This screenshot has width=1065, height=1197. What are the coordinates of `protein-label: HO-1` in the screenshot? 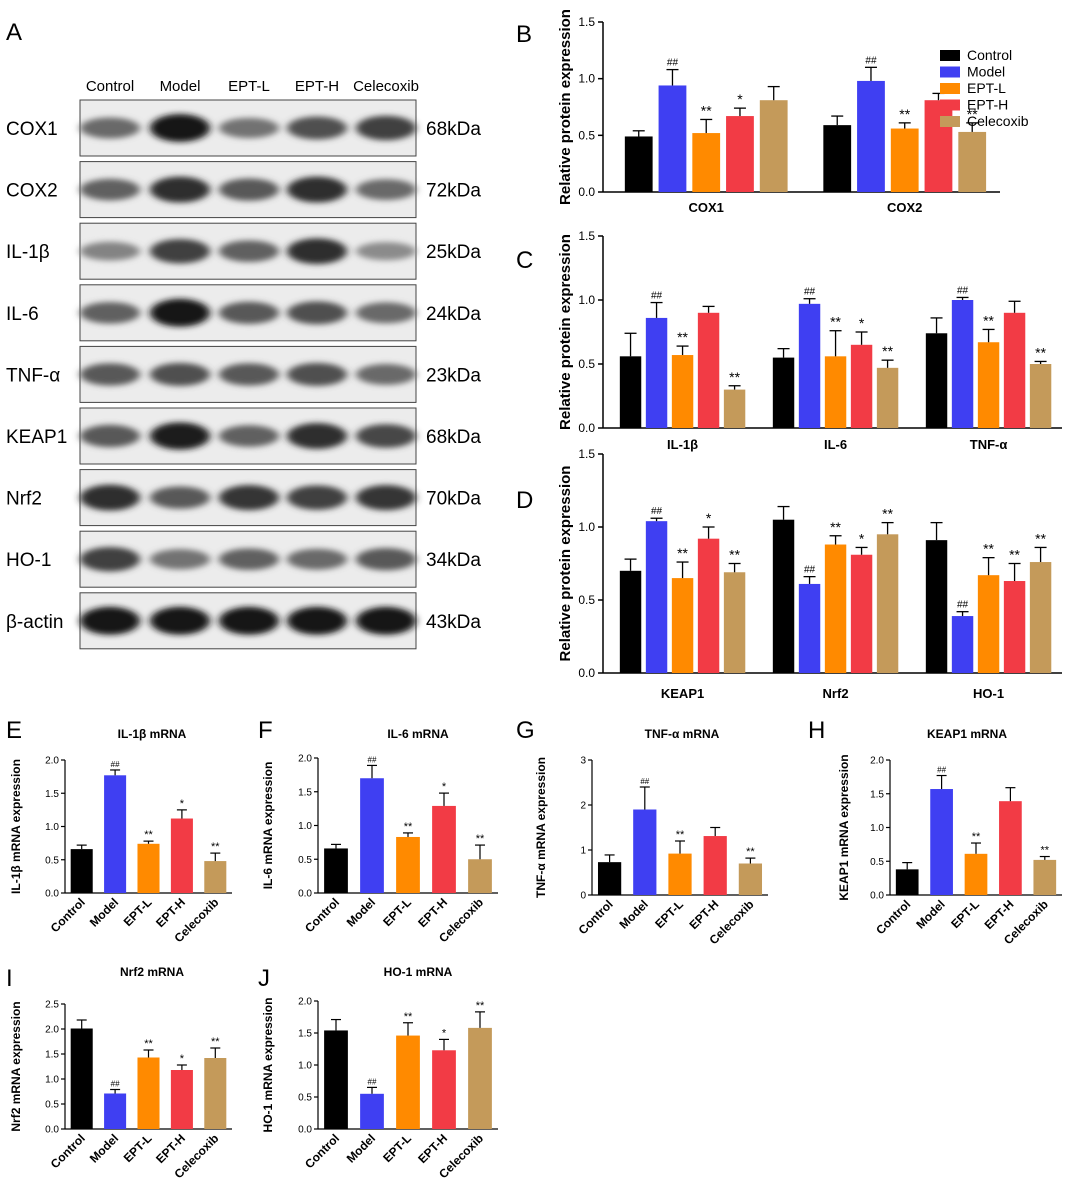 It's located at (28, 560).